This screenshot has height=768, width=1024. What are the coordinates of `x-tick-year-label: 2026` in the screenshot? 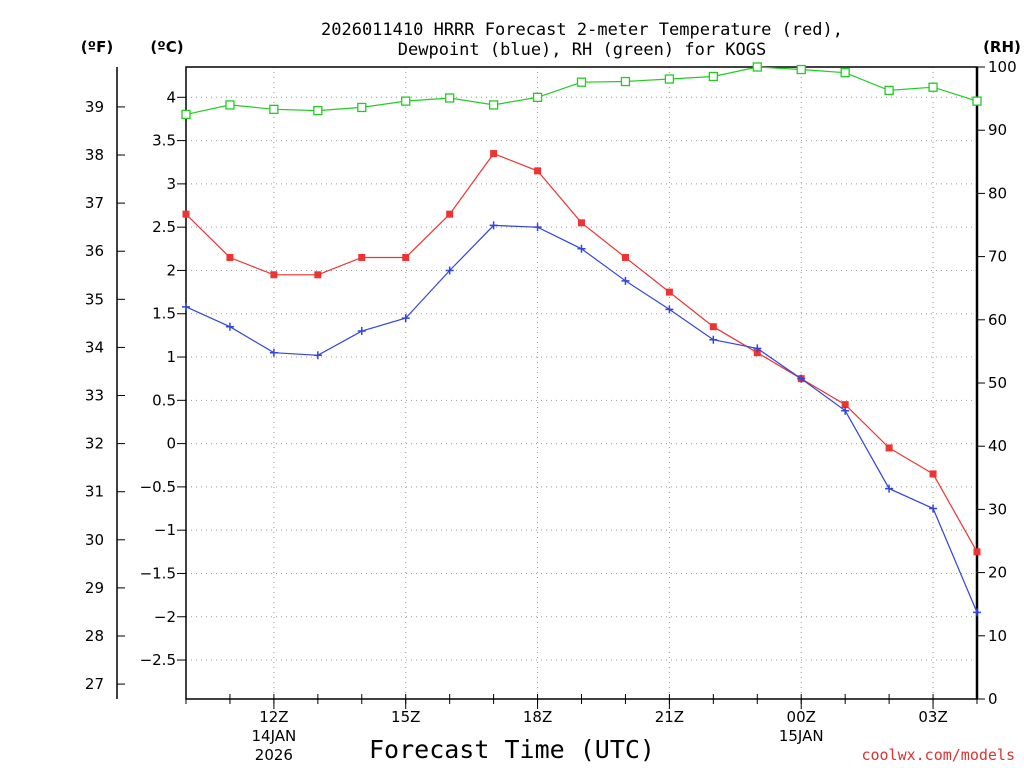 It's located at (274, 755).